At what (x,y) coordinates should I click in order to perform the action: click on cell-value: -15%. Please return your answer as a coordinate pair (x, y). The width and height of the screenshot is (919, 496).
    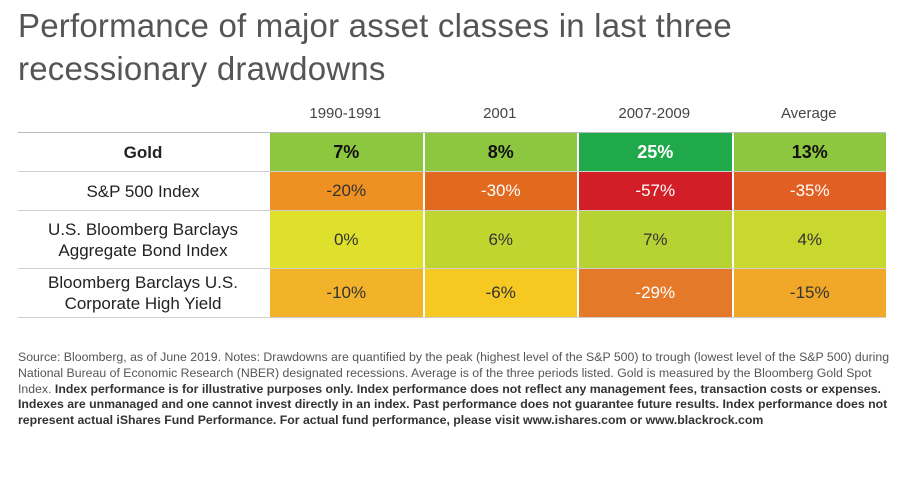
    Looking at the image, I should click on (808, 293).